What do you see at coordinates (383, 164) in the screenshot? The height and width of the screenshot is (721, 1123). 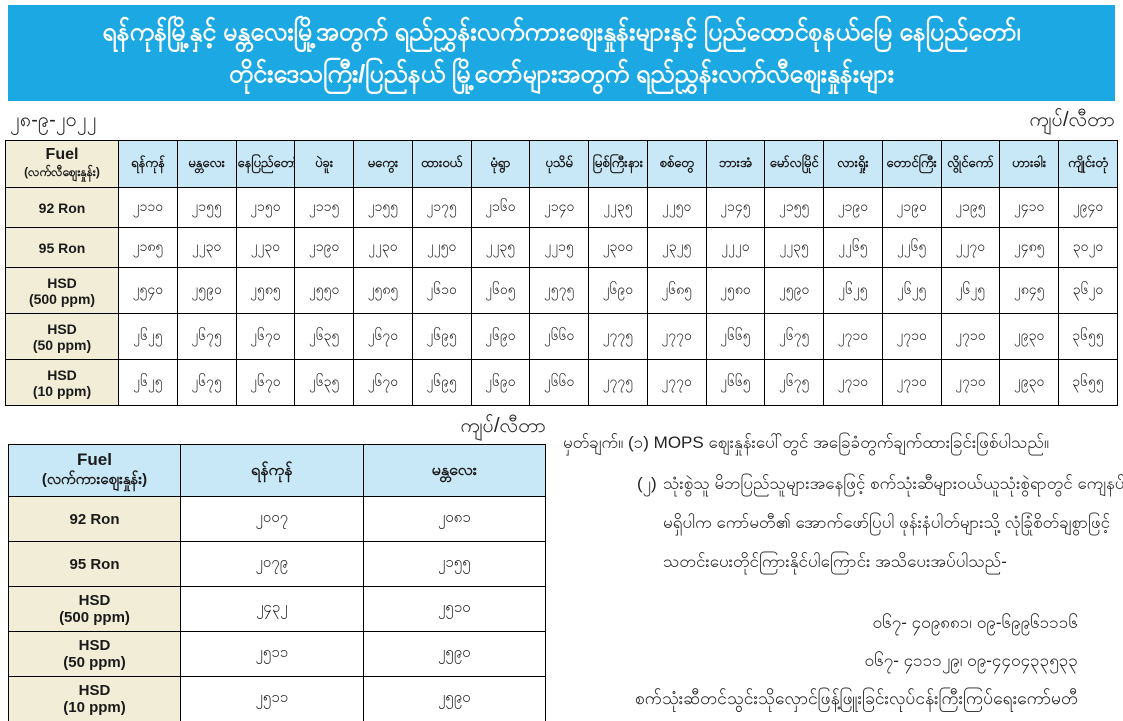 I see `city-column-header: မကွေး` at bounding box center [383, 164].